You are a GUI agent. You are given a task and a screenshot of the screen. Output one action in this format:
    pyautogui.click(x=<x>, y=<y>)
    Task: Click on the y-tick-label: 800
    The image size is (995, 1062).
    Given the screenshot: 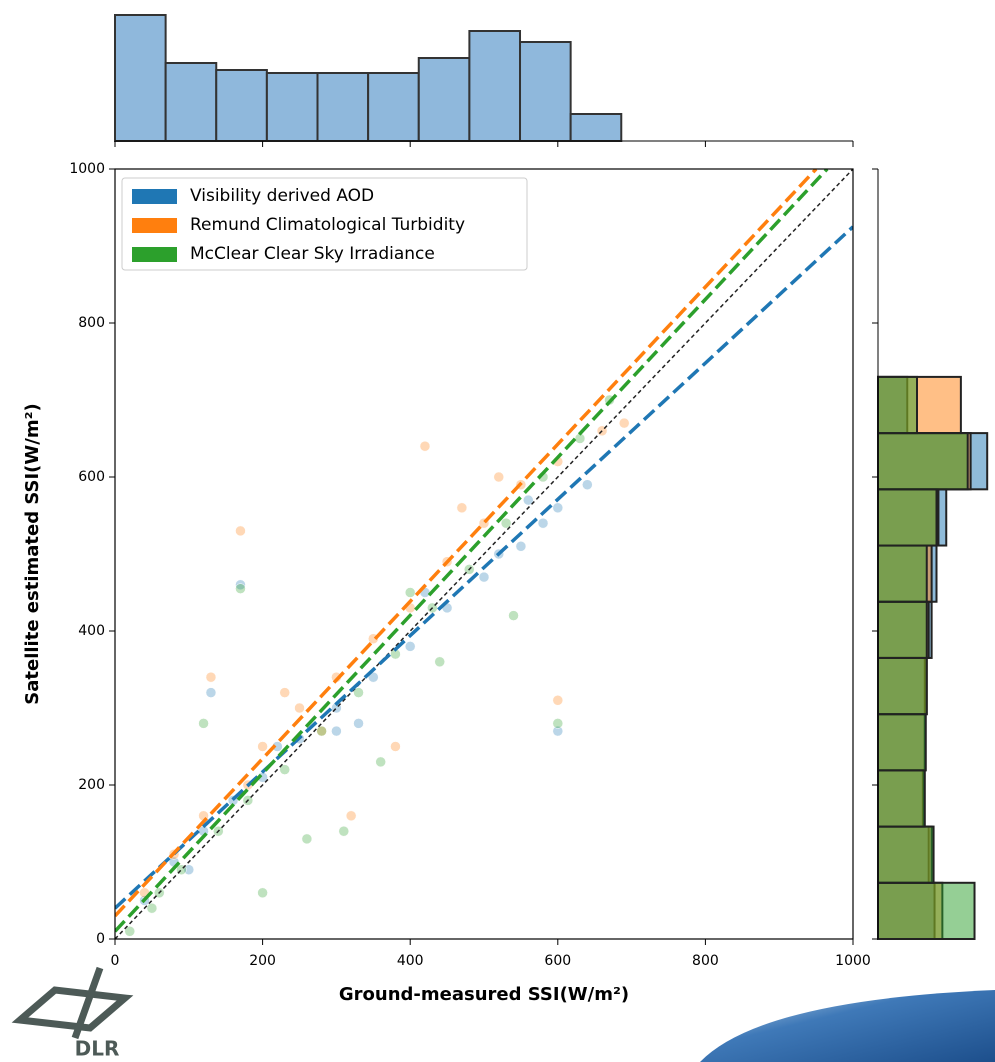 What is the action you would take?
    pyautogui.click(x=91, y=323)
    